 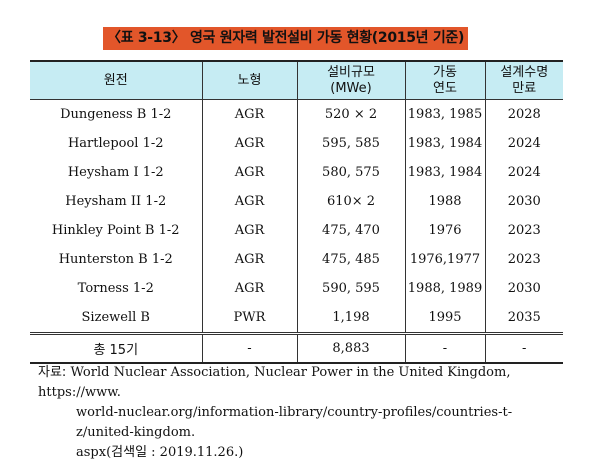 I want to click on cell-plant: Sizewell B, so click(x=116, y=318).